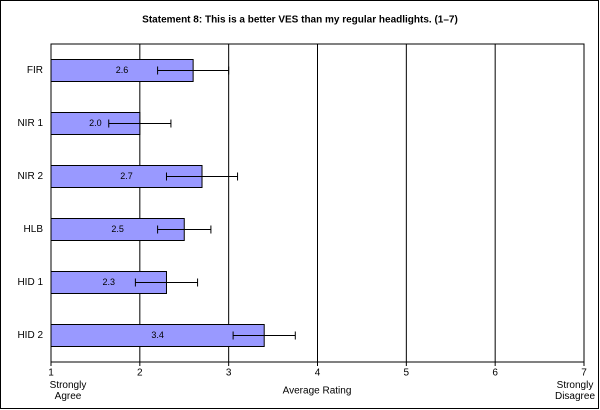  I want to click on y-tick-label: FIR, so click(35, 70).